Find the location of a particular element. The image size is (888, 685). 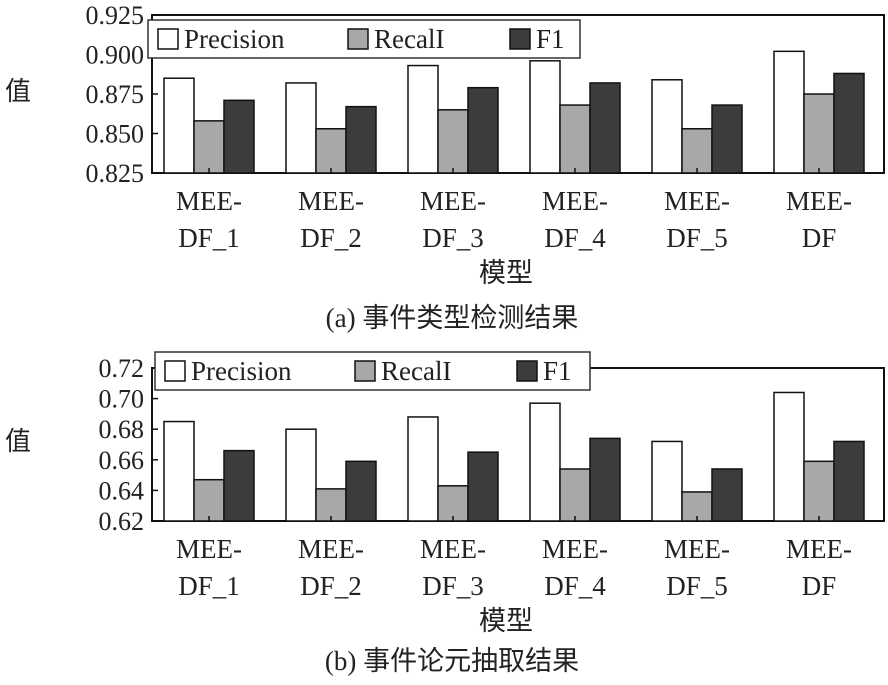

y-tick-label: 0.64 is located at coordinates (122, 490).